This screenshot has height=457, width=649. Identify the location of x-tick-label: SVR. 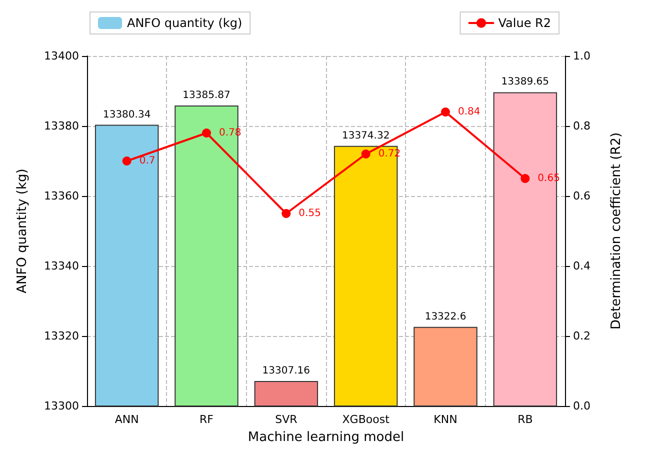
(286, 419).